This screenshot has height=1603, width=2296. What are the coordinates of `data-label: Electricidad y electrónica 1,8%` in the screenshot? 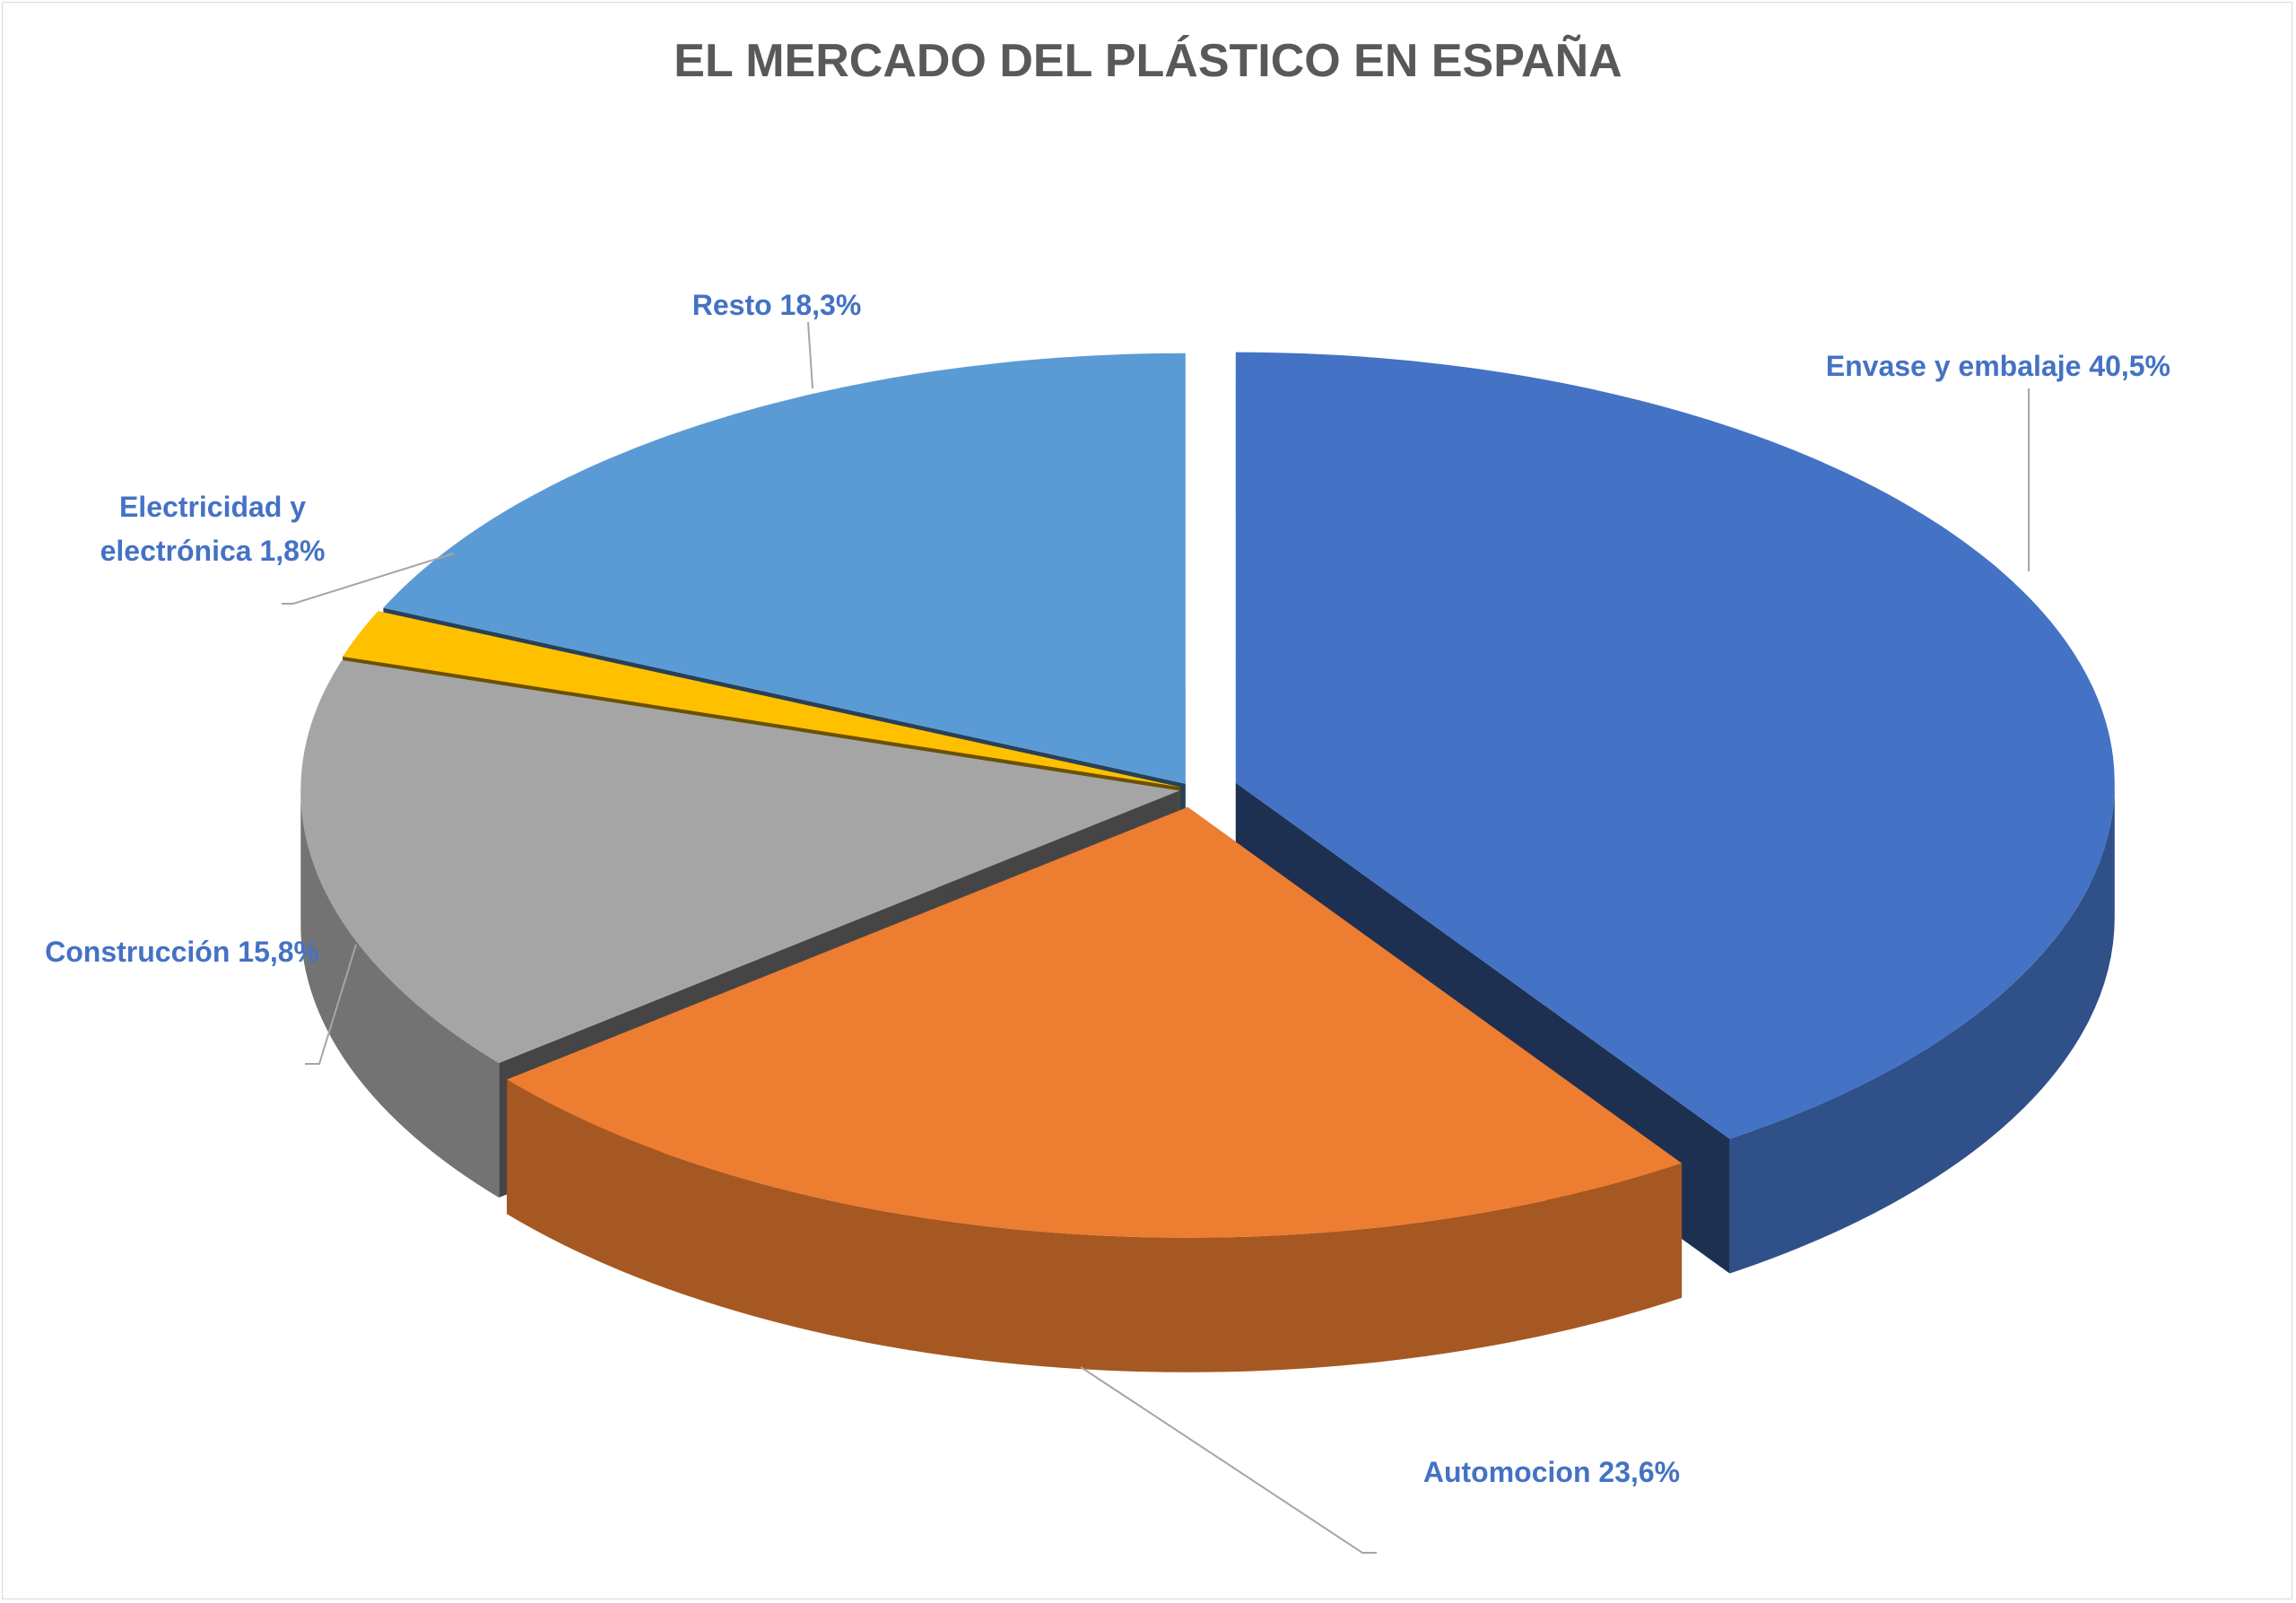 It's located at (213, 529).